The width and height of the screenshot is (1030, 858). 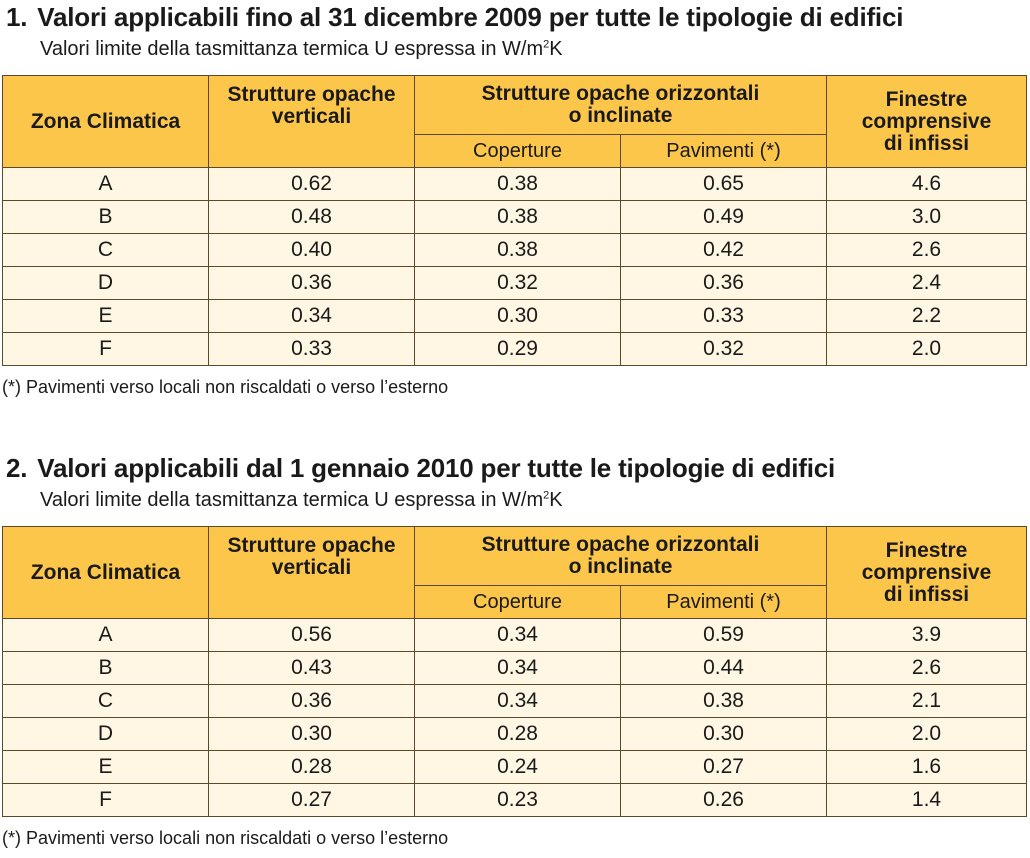 I want to click on section-number: 1., so click(x=17, y=17).